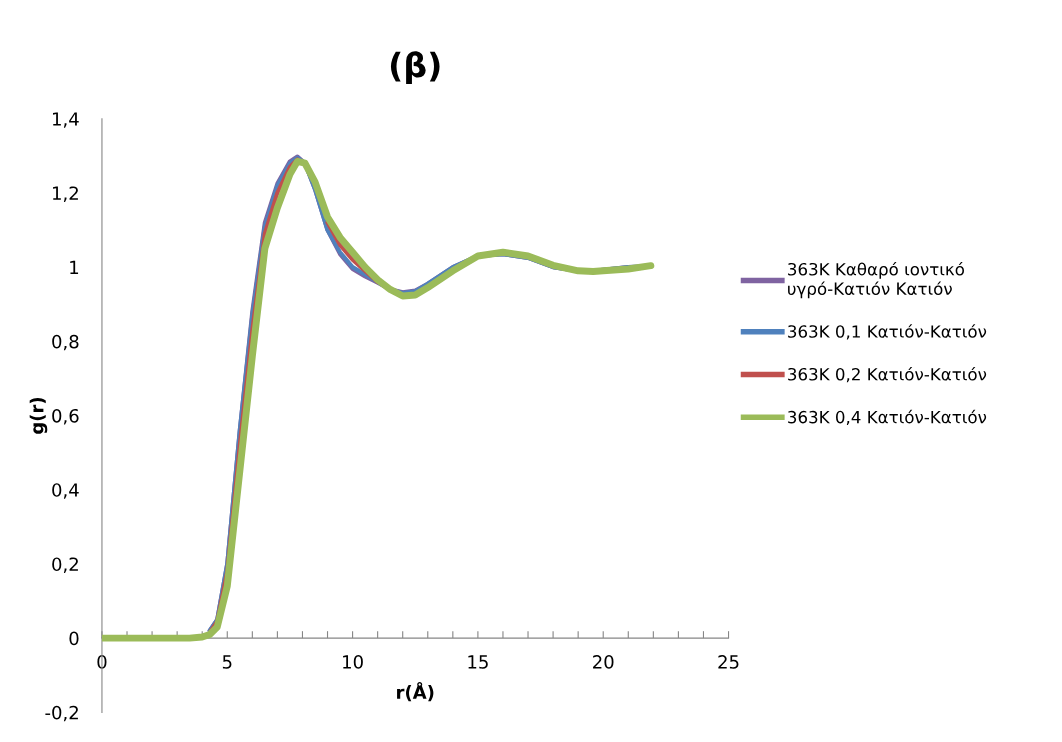  I want to click on y-tick-label: 0,6, so click(65, 416).